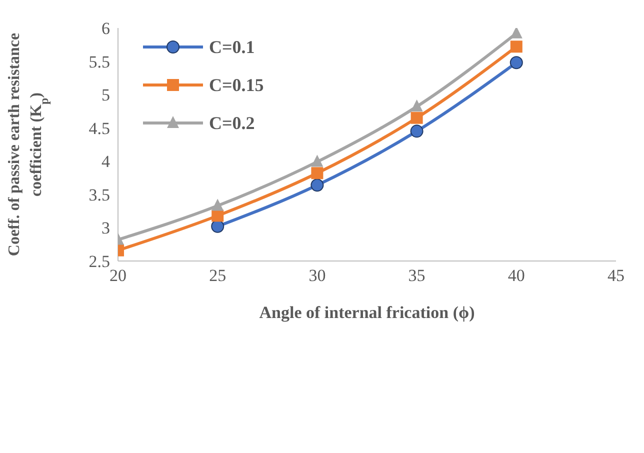  I want to click on legend-label: C=0.15, so click(236, 85).